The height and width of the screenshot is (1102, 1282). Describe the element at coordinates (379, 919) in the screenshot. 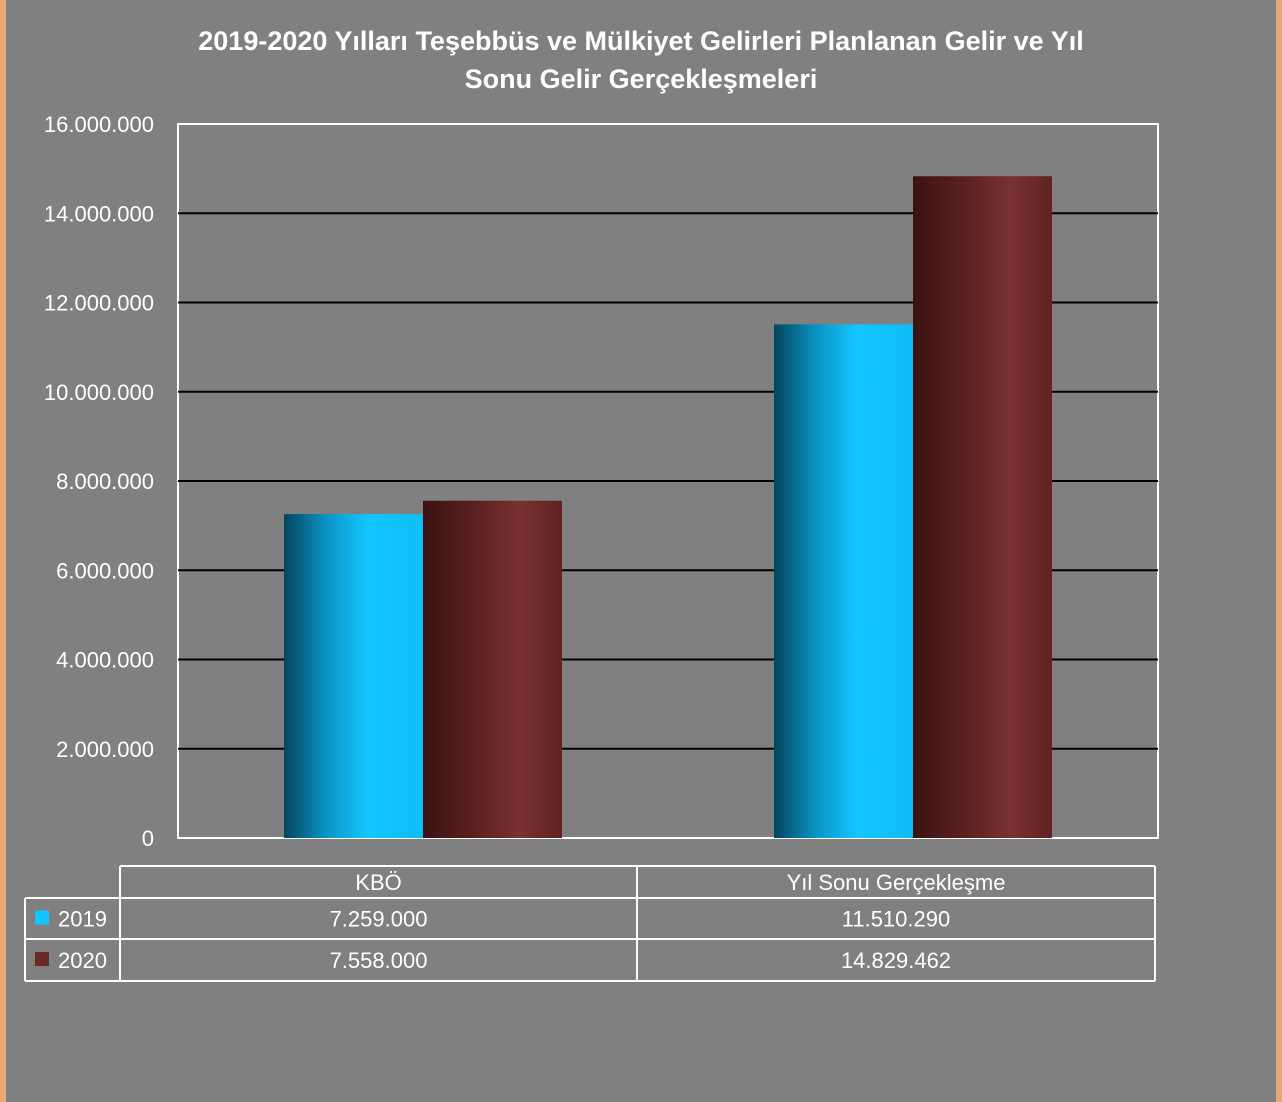

I see `data-label: 7.259.000` at that location.